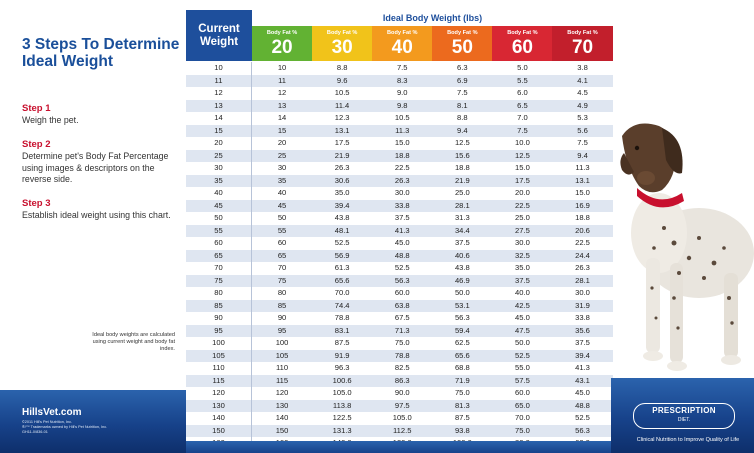 Image resolution: width=754 pixels, height=453 pixels. What do you see at coordinates (36, 108) in the screenshot?
I see `step-1-heading: Step 1` at bounding box center [36, 108].